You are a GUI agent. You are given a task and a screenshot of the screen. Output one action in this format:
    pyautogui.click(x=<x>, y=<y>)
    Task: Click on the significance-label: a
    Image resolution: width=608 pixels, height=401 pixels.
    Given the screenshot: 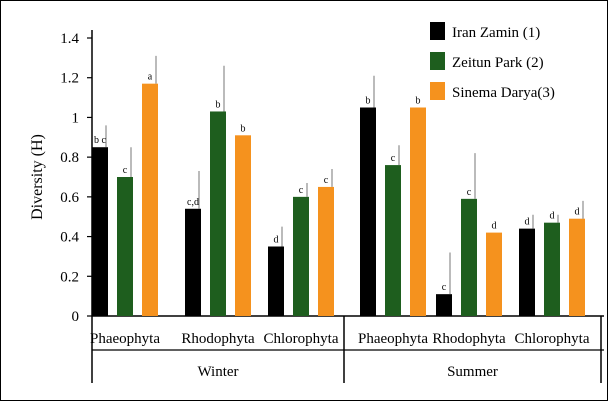 What is the action you would take?
    pyautogui.click(x=150, y=77)
    